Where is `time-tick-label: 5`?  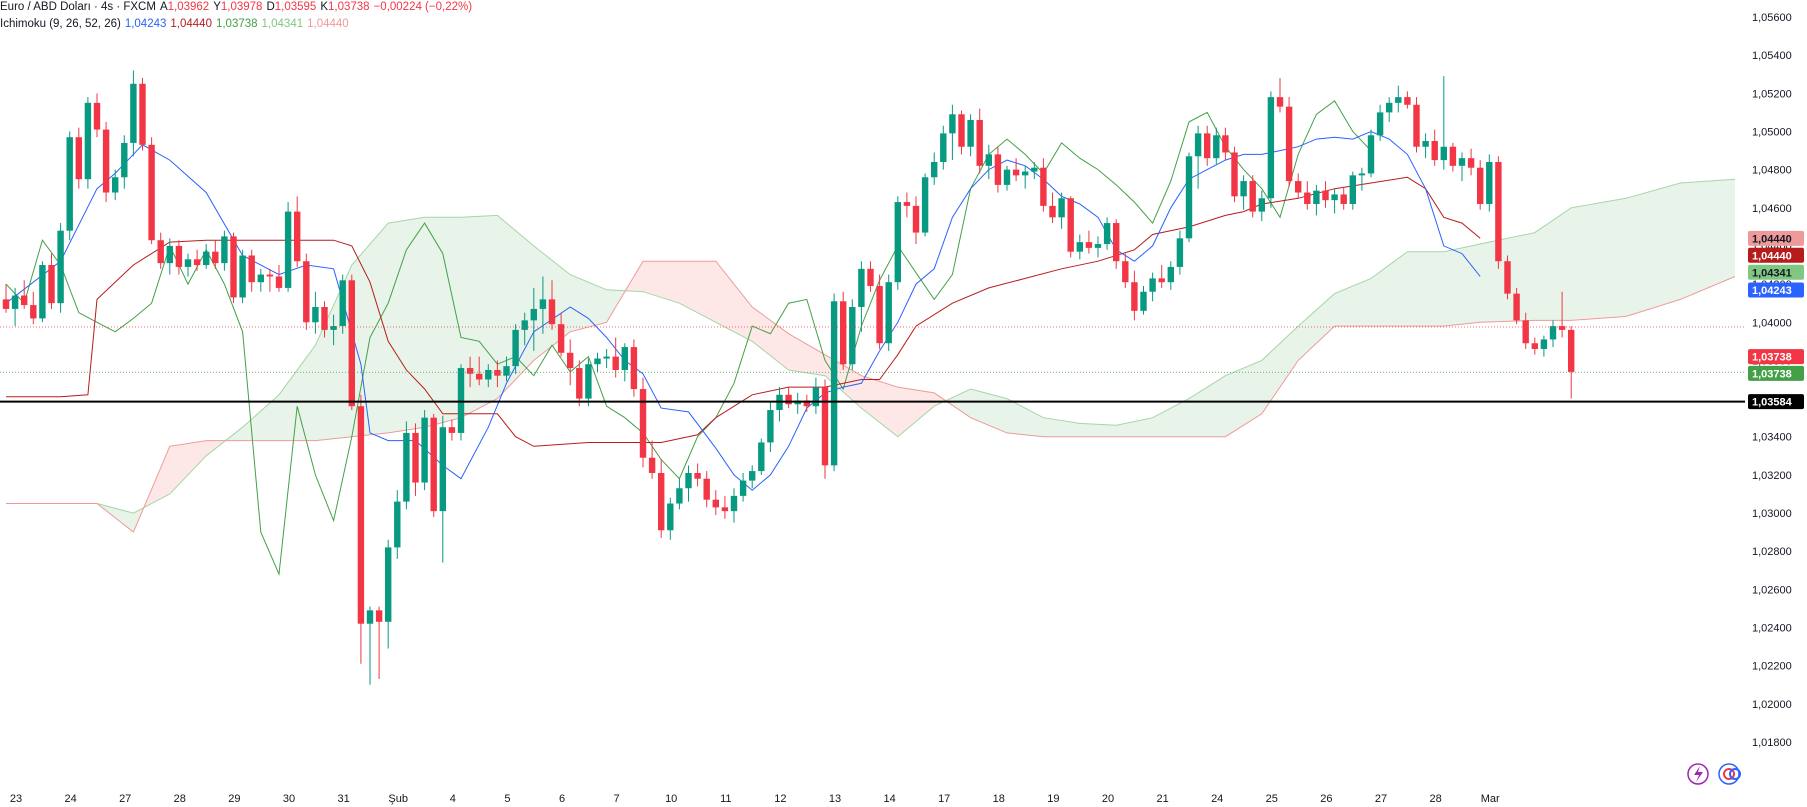 time-tick-label: 5 is located at coordinates (507, 799).